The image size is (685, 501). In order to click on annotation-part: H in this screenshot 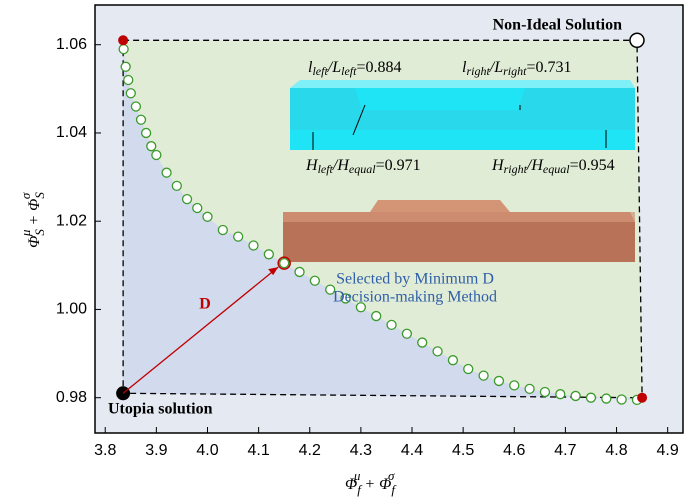, I will do `click(312, 165)`.